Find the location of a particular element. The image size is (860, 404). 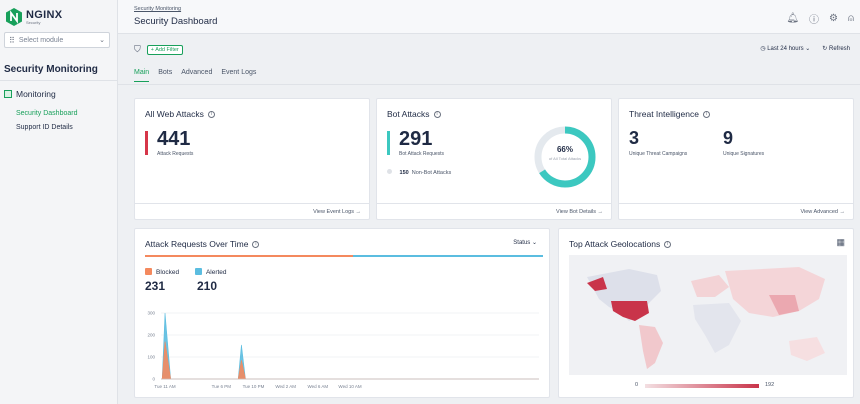

filter-toolbar: ⛉ + Add Filter is located at coordinates (158, 49).